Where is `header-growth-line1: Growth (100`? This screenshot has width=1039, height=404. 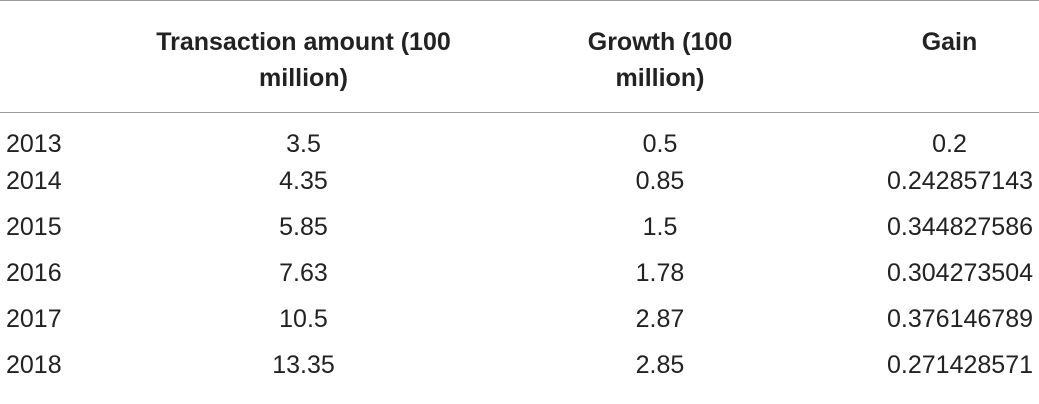
header-growth-line1: Growth (100 is located at coordinates (660, 42).